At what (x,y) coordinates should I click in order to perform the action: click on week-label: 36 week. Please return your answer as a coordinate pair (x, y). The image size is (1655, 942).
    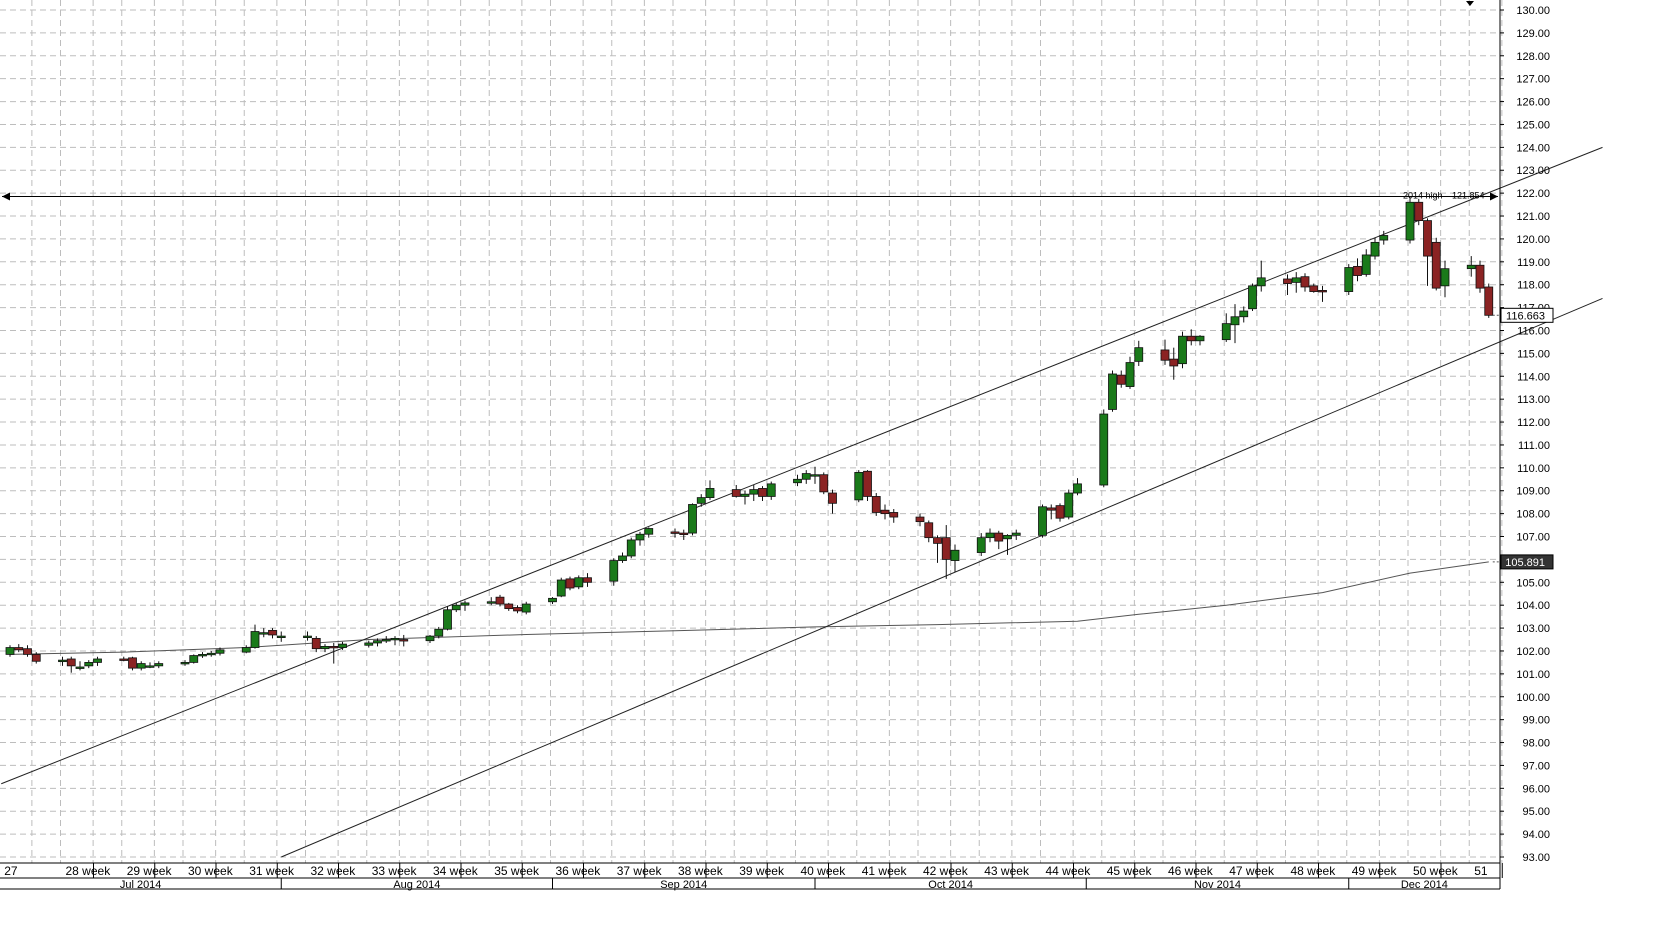
    Looking at the image, I should click on (579, 871).